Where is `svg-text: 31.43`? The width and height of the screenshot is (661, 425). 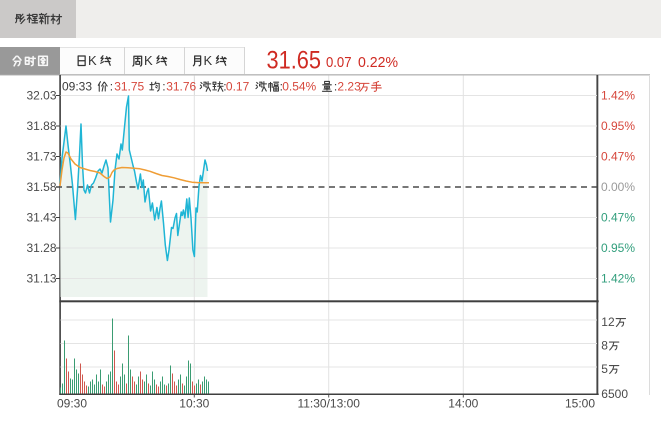 svg-text: 31.43 is located at coordinates (41, 218).